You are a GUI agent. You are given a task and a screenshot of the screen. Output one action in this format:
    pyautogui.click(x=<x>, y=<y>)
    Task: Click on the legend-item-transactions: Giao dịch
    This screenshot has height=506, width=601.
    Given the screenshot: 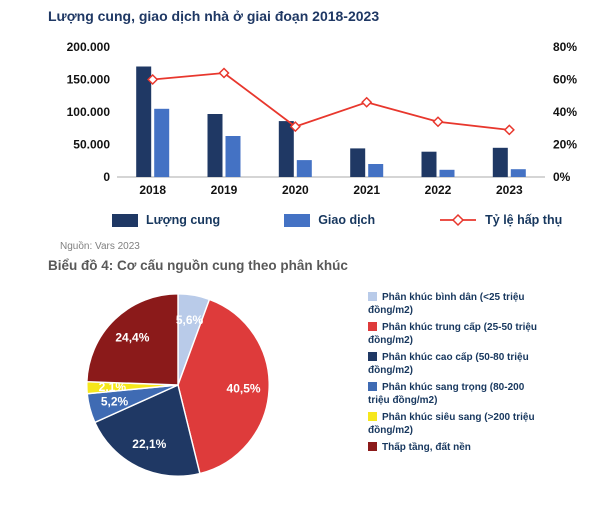 What is the action you would take?
    pyautogui.click(x=329, y=220)
    